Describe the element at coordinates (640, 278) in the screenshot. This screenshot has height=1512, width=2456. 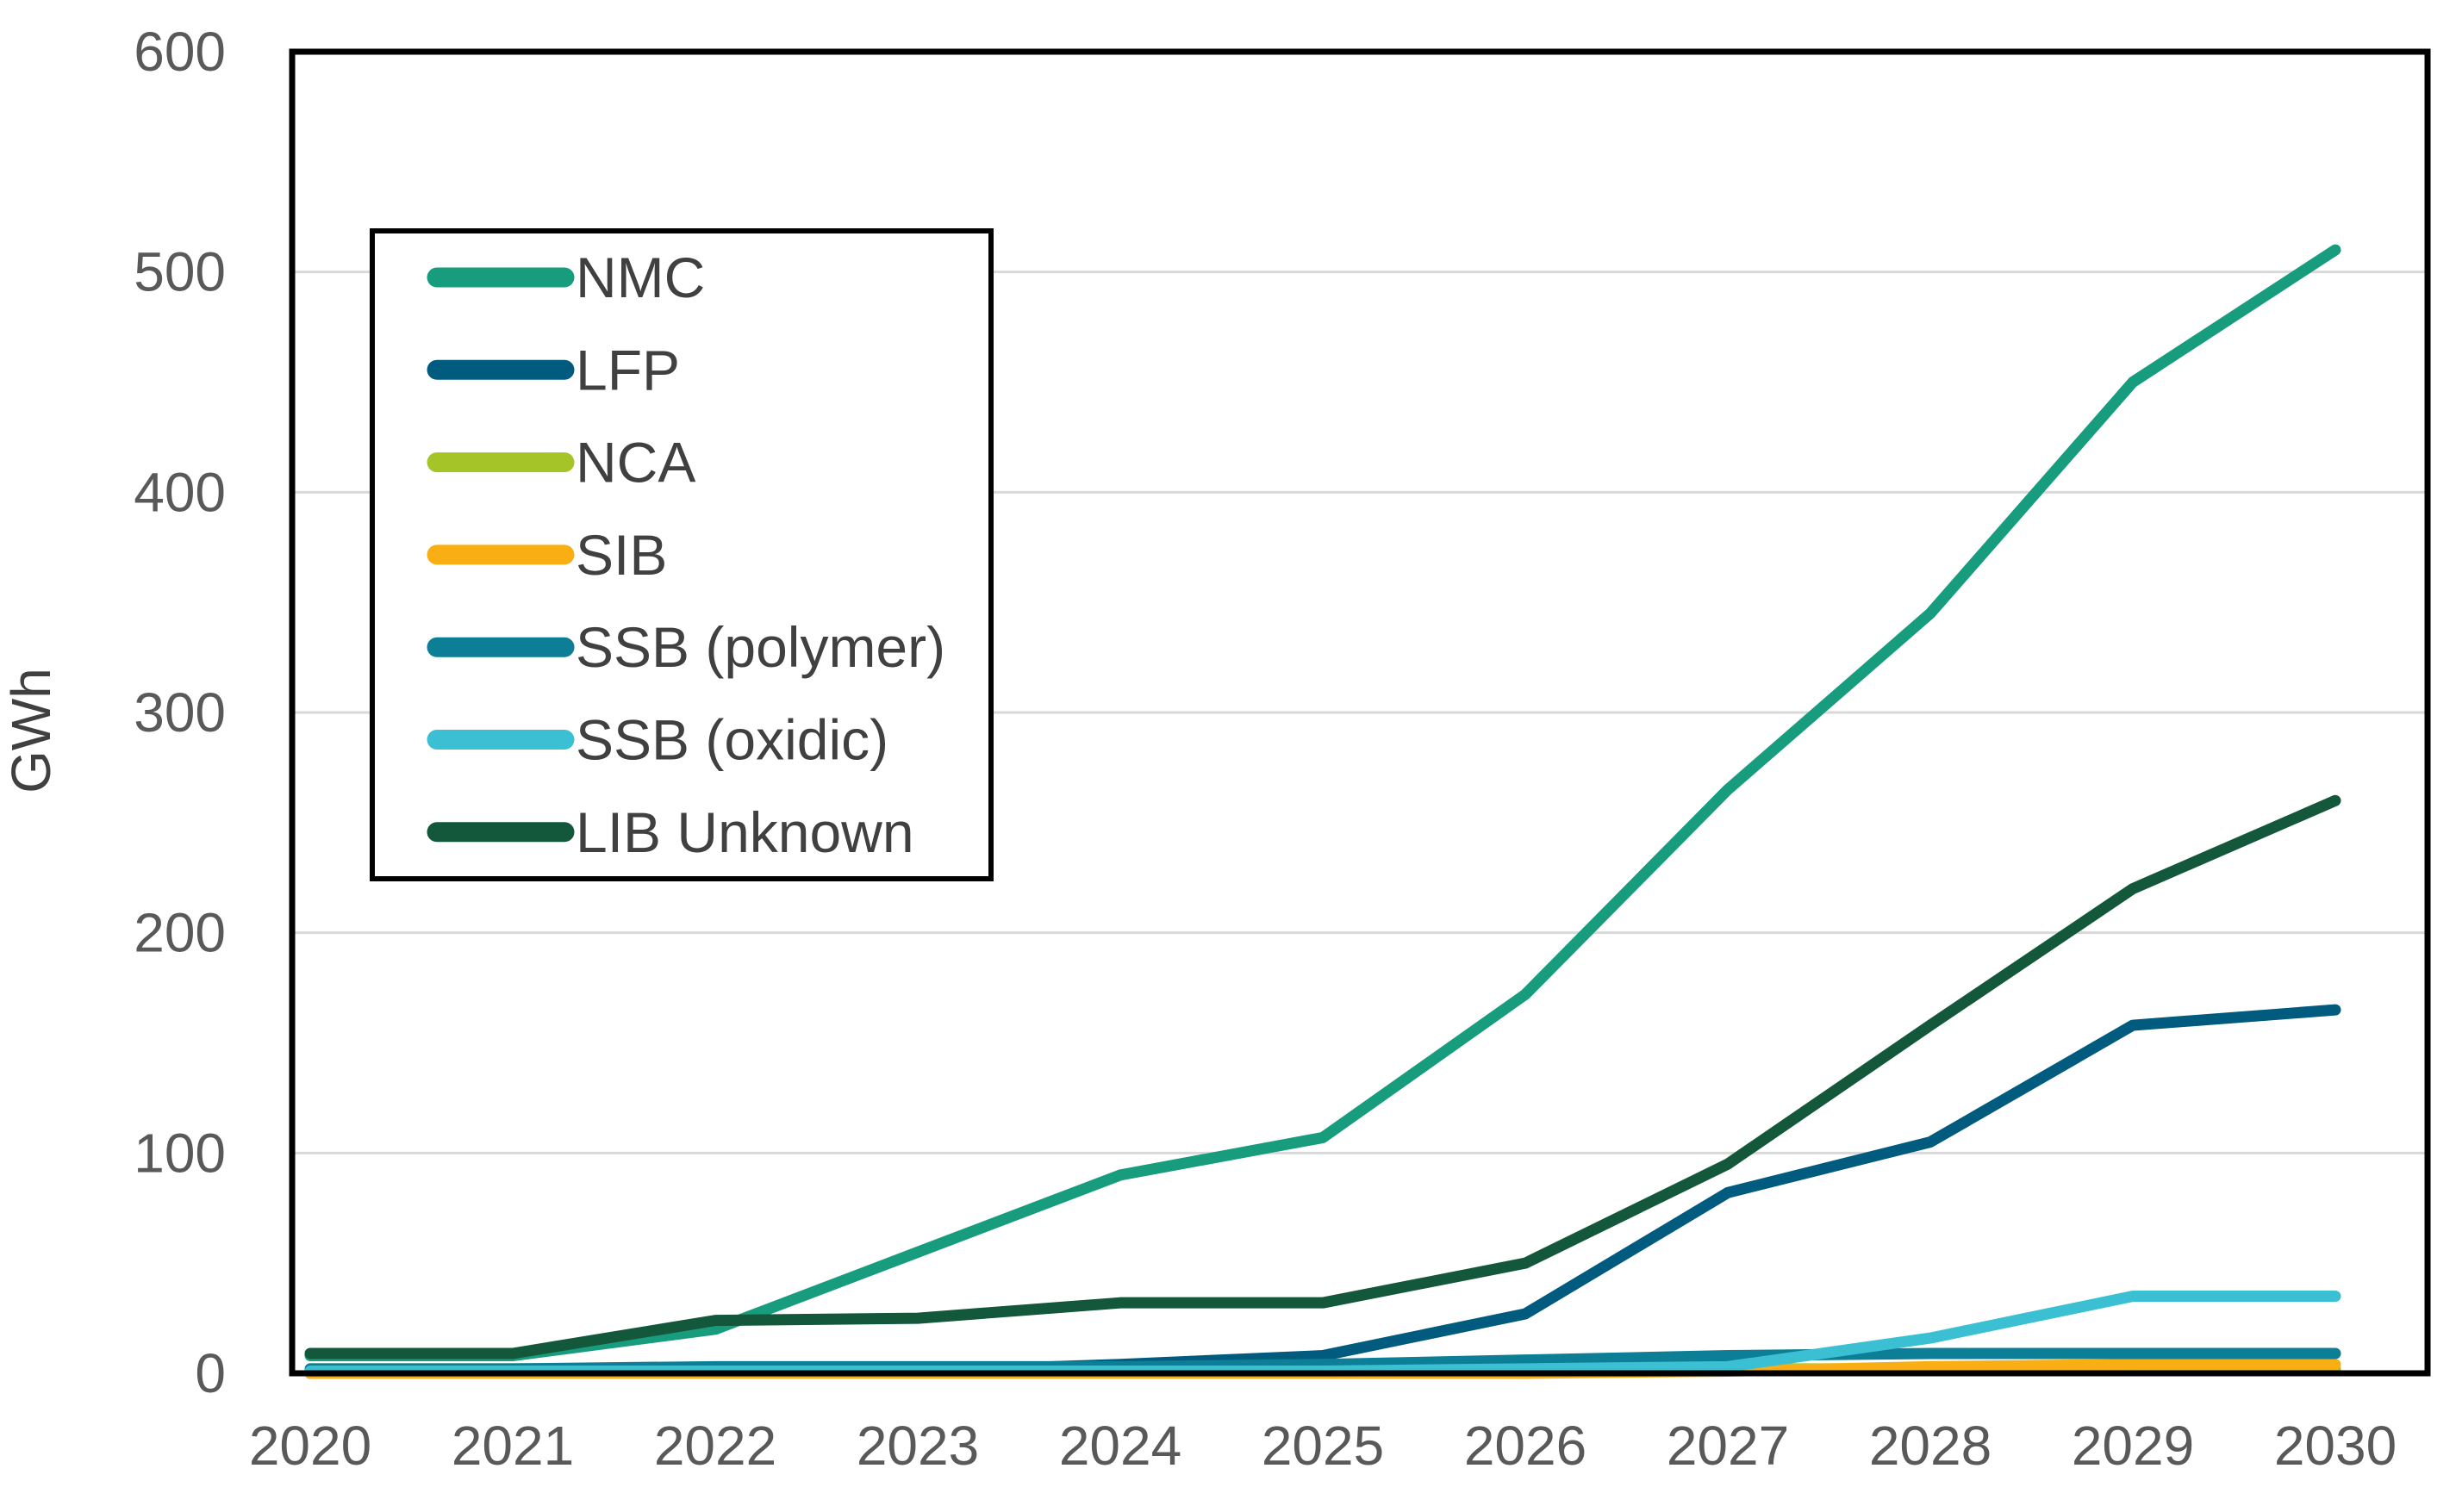
I see `legend-label-nmc: NMC` at that location.